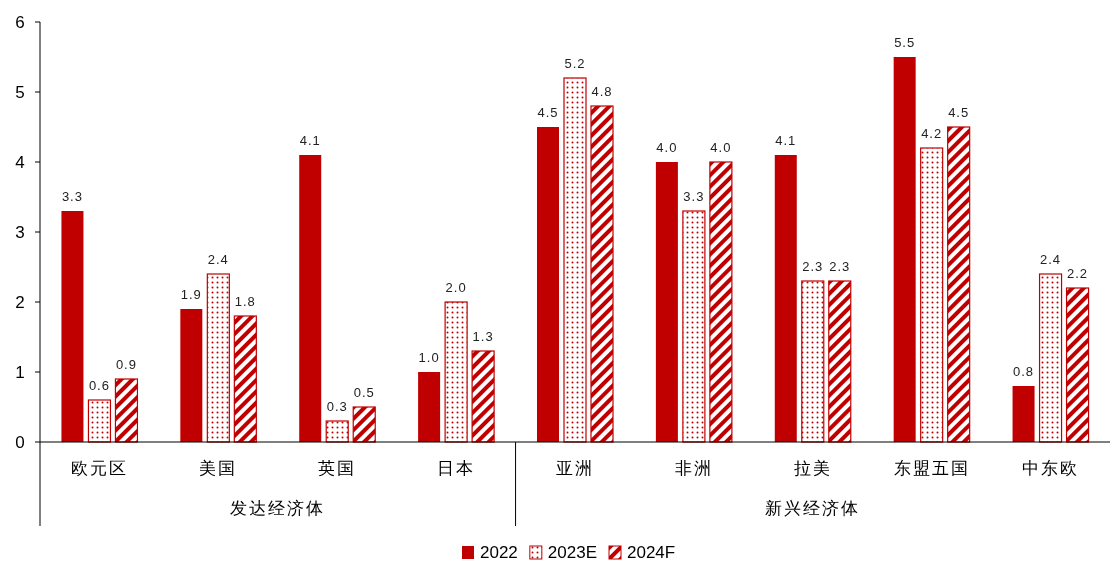 The image size is (1120, 568). What do you see at coordinates (20, 162) in the screenshot?
I see `y-tick-label: 4` at bounding box center [20, 162].